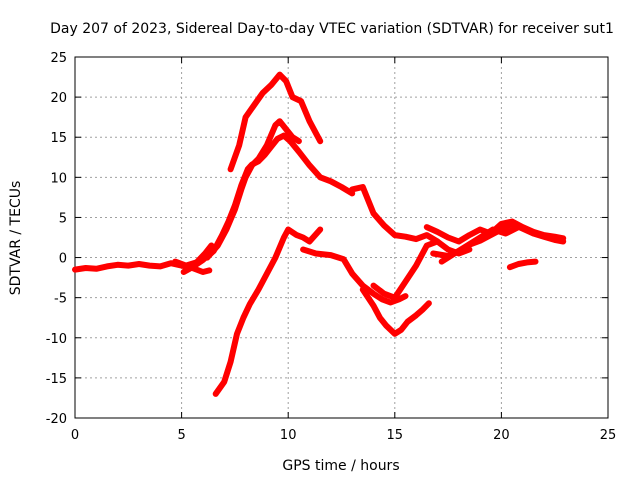  I want to click on x-tick-label: 0, so click(75, 435).